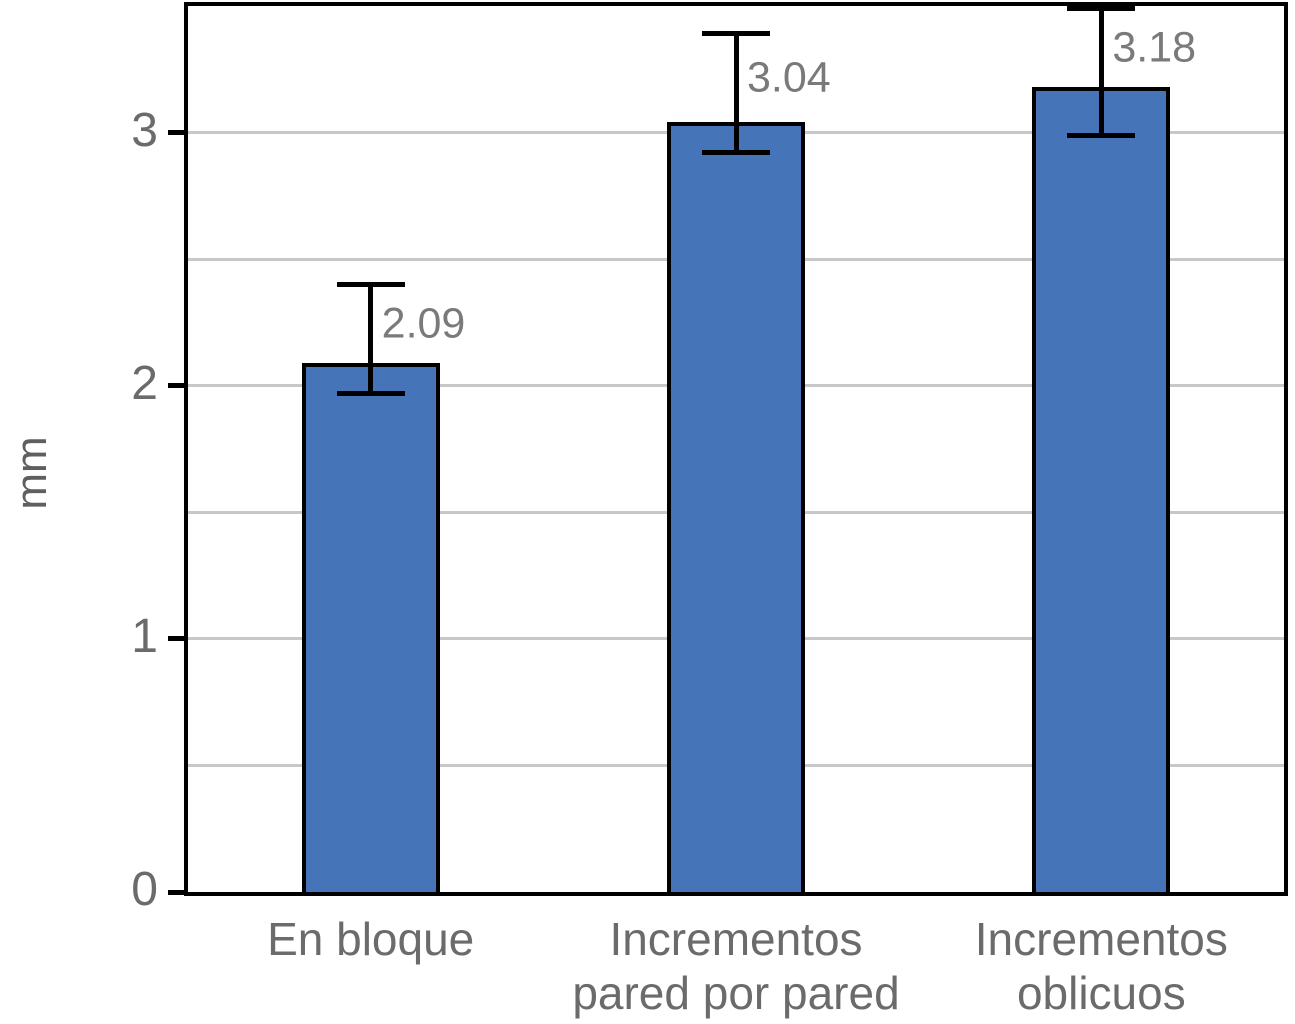  What do you see at coordinates (144, 890) in the screenshot?
I see `y-tick-label: 0` at bounding box center [144, 890].